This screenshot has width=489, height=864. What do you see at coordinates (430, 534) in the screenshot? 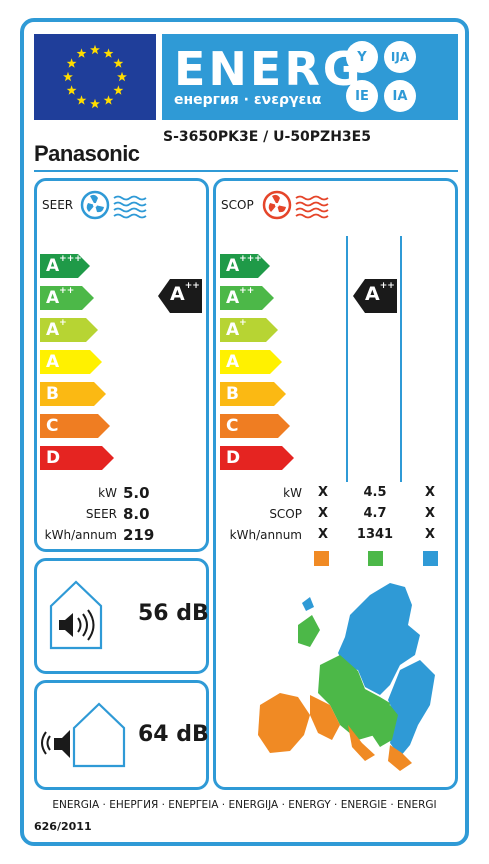
I see `zone-cold-kwh: X` at bounding box center [430, 534].